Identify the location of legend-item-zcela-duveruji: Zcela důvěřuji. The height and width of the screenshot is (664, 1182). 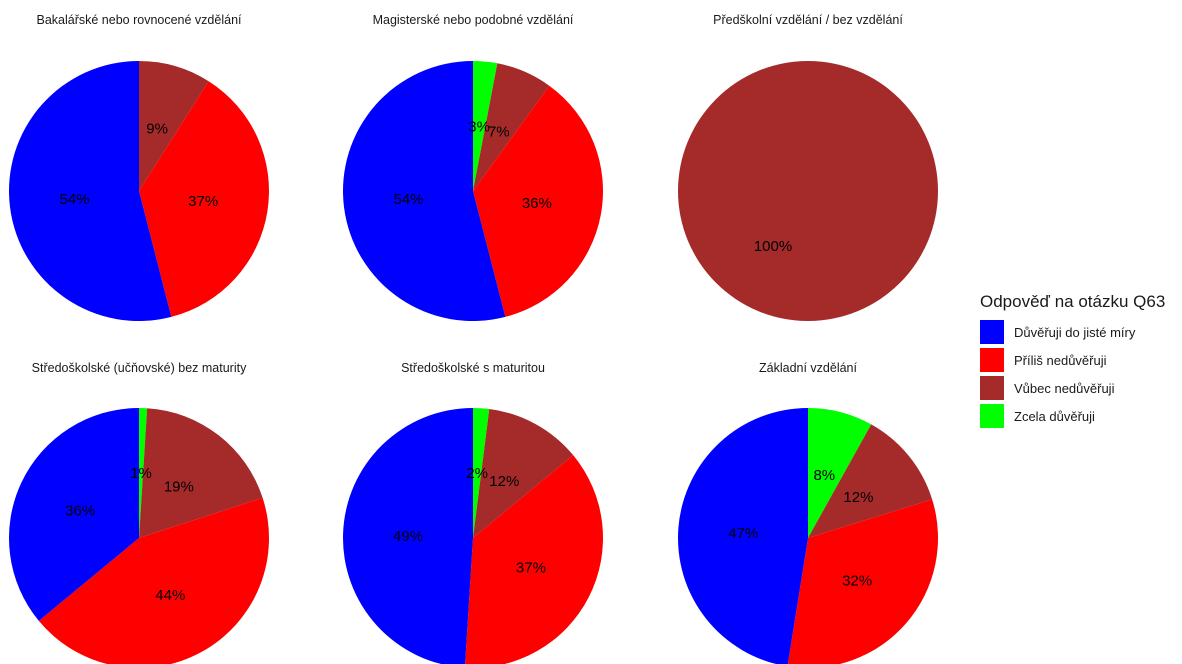
(1072, 416).